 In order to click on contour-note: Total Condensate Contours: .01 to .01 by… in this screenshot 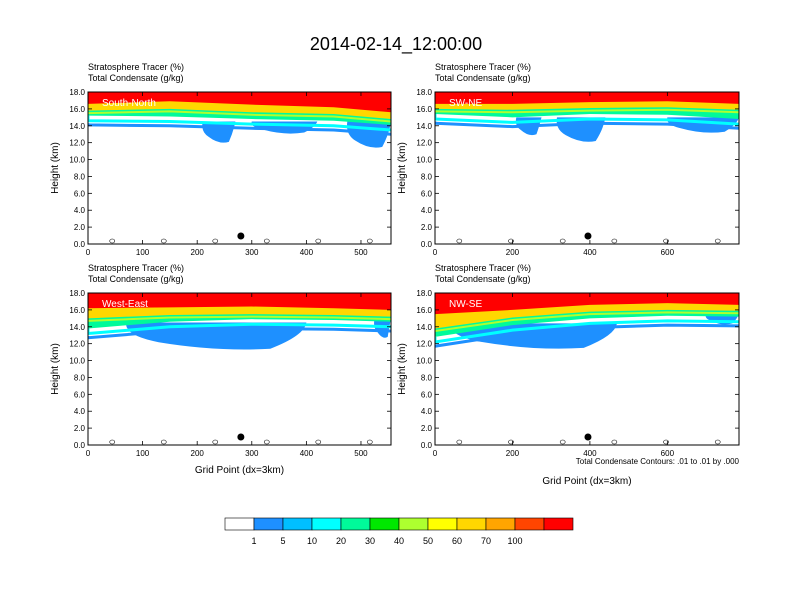, I will do `click(658, 461)`.